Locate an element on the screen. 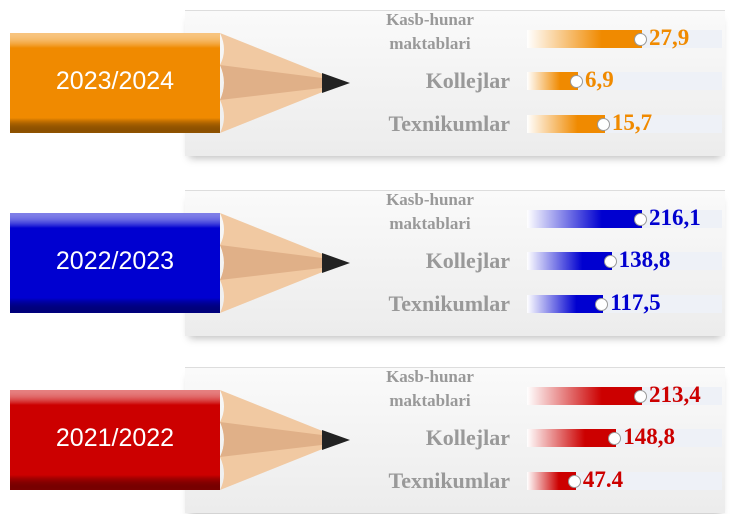 The width and height of the screenshot is (731, 514). year-label: 2022/2023 is located at coordinates (115, 261).